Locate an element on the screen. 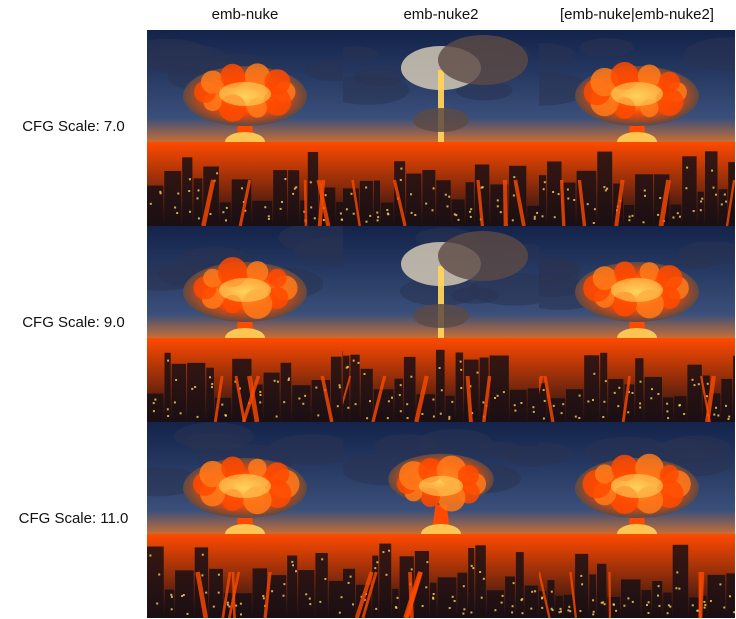 The image size is (736, 619). row-label-cfg-9: CFG Scale: 9.0 is located at coordinates (73, 322).